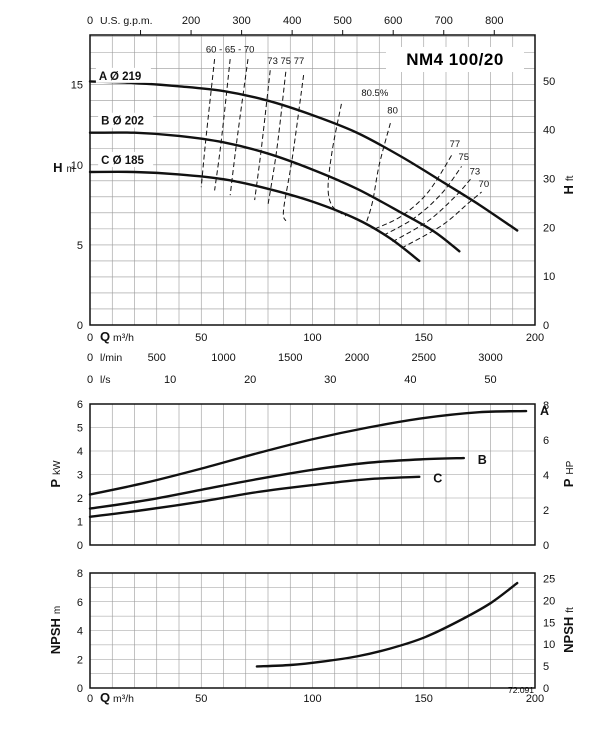 The width and height of the screenshot is (612, 738). Describe the element at coordinates (120, 77) in the screenshot. I see `curve-label-A: A Ø 219` at that location.